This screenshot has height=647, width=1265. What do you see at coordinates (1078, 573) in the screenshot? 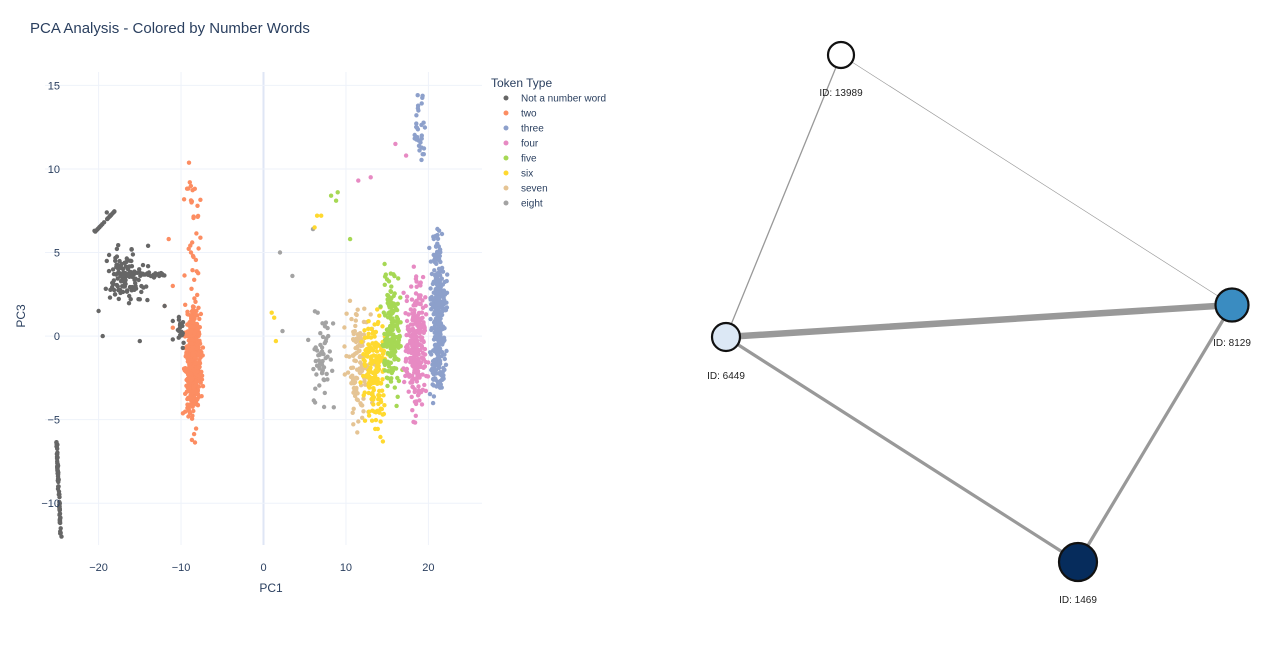
I see `node-1469: ID: 1469` at bounding box center [1078, 573].